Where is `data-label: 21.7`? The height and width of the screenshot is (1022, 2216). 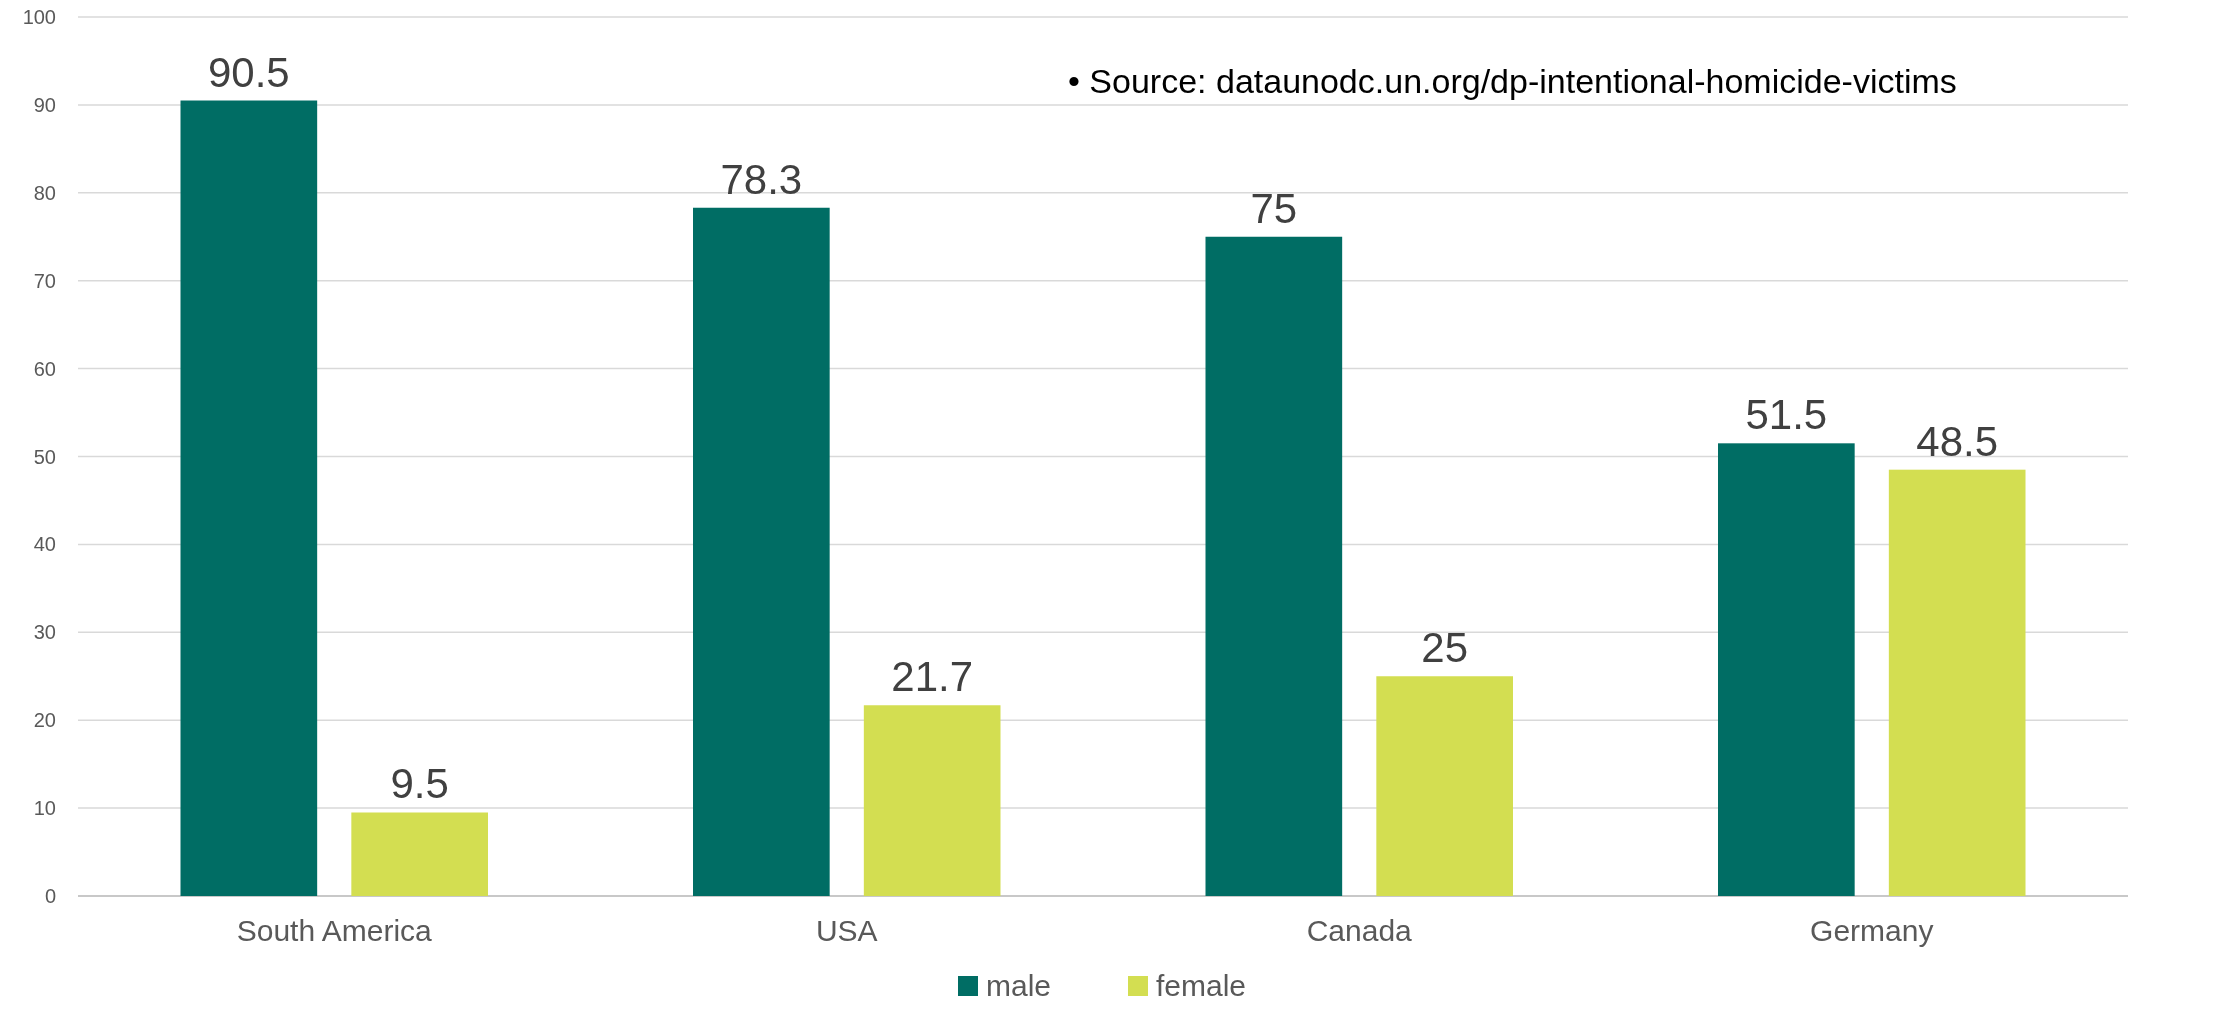
data-label: 21.7 is located at coordinates (932, 677).